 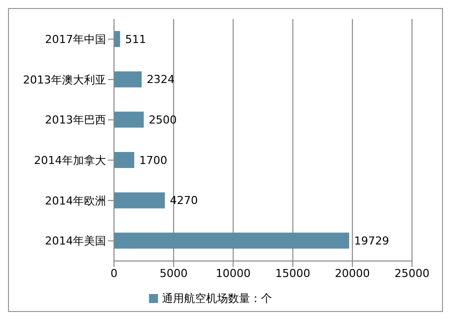 I want to click on data-label: 4270, so click(x=184, y=201).